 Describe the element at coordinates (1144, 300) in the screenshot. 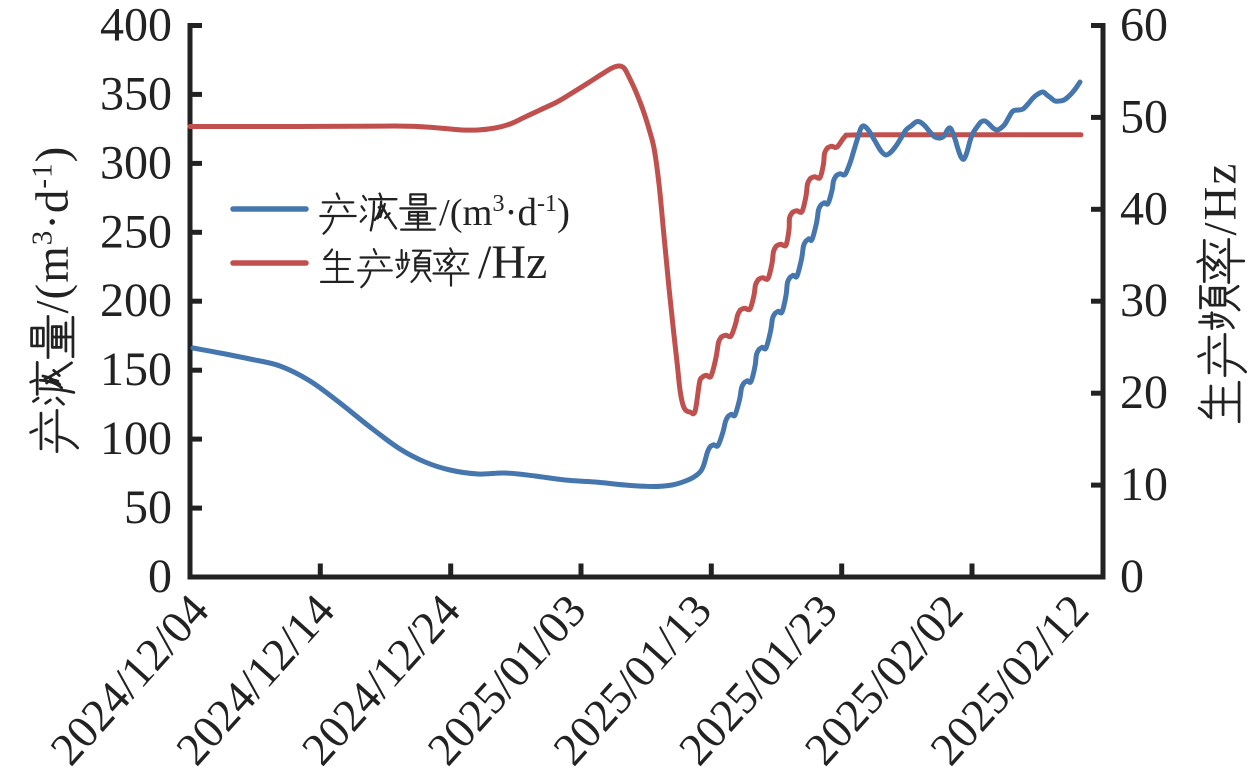

I see `svg-text: 30` at that location.